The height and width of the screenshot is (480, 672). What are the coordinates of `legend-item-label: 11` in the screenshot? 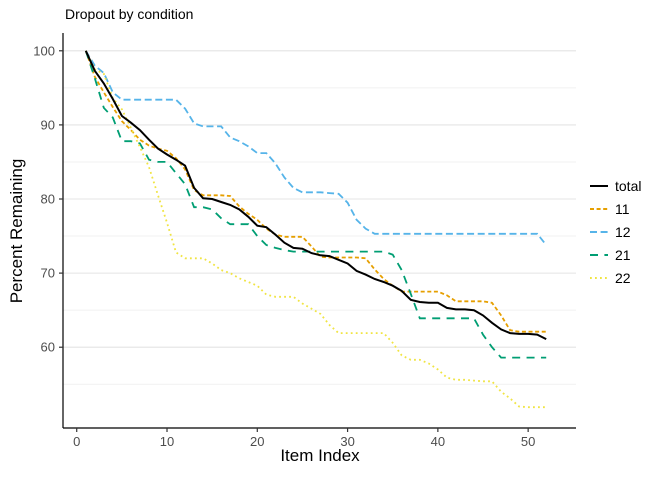 It's located at (622, 208).